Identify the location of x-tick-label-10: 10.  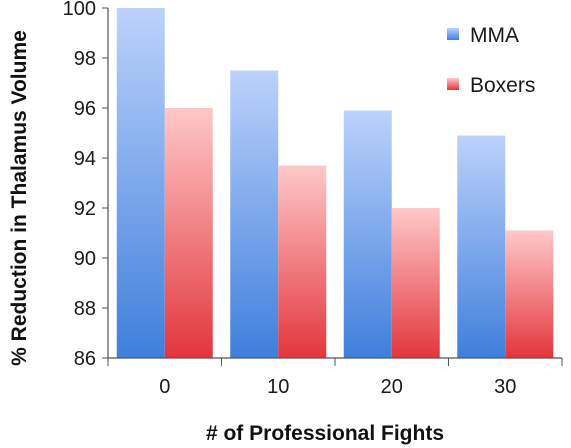
(278, 387).